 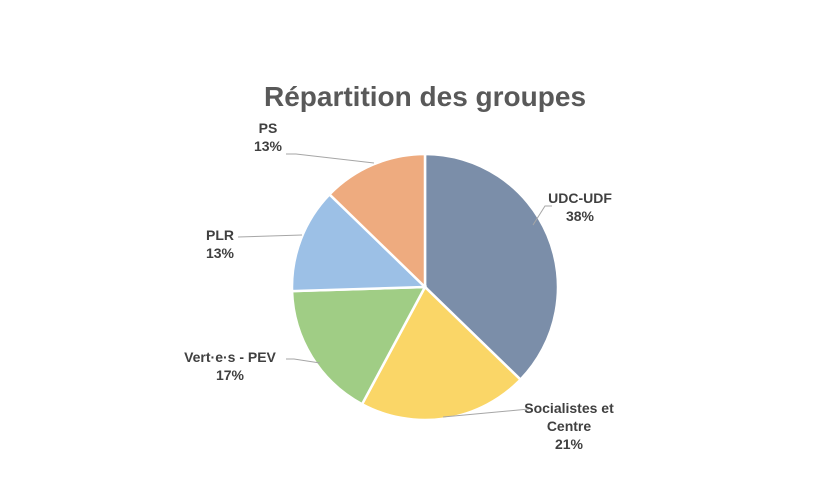 What do you see at coordinates (270, 236) in the screenshot?
I see `leader-line-plr` at bounding box center [270, 236].